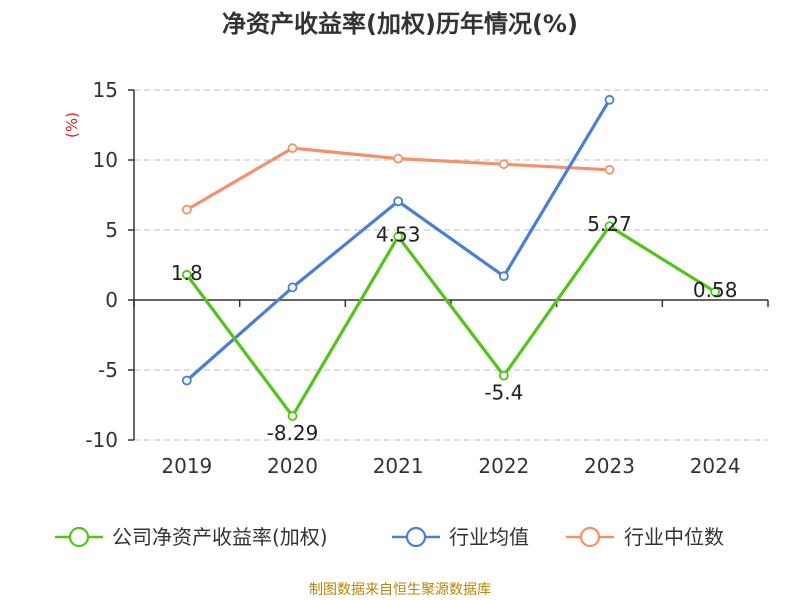  What do you see at coordinates (674, 537) in the screenshot?
I see `legend-label: 行业中位数` at bounding box center [674, 537].